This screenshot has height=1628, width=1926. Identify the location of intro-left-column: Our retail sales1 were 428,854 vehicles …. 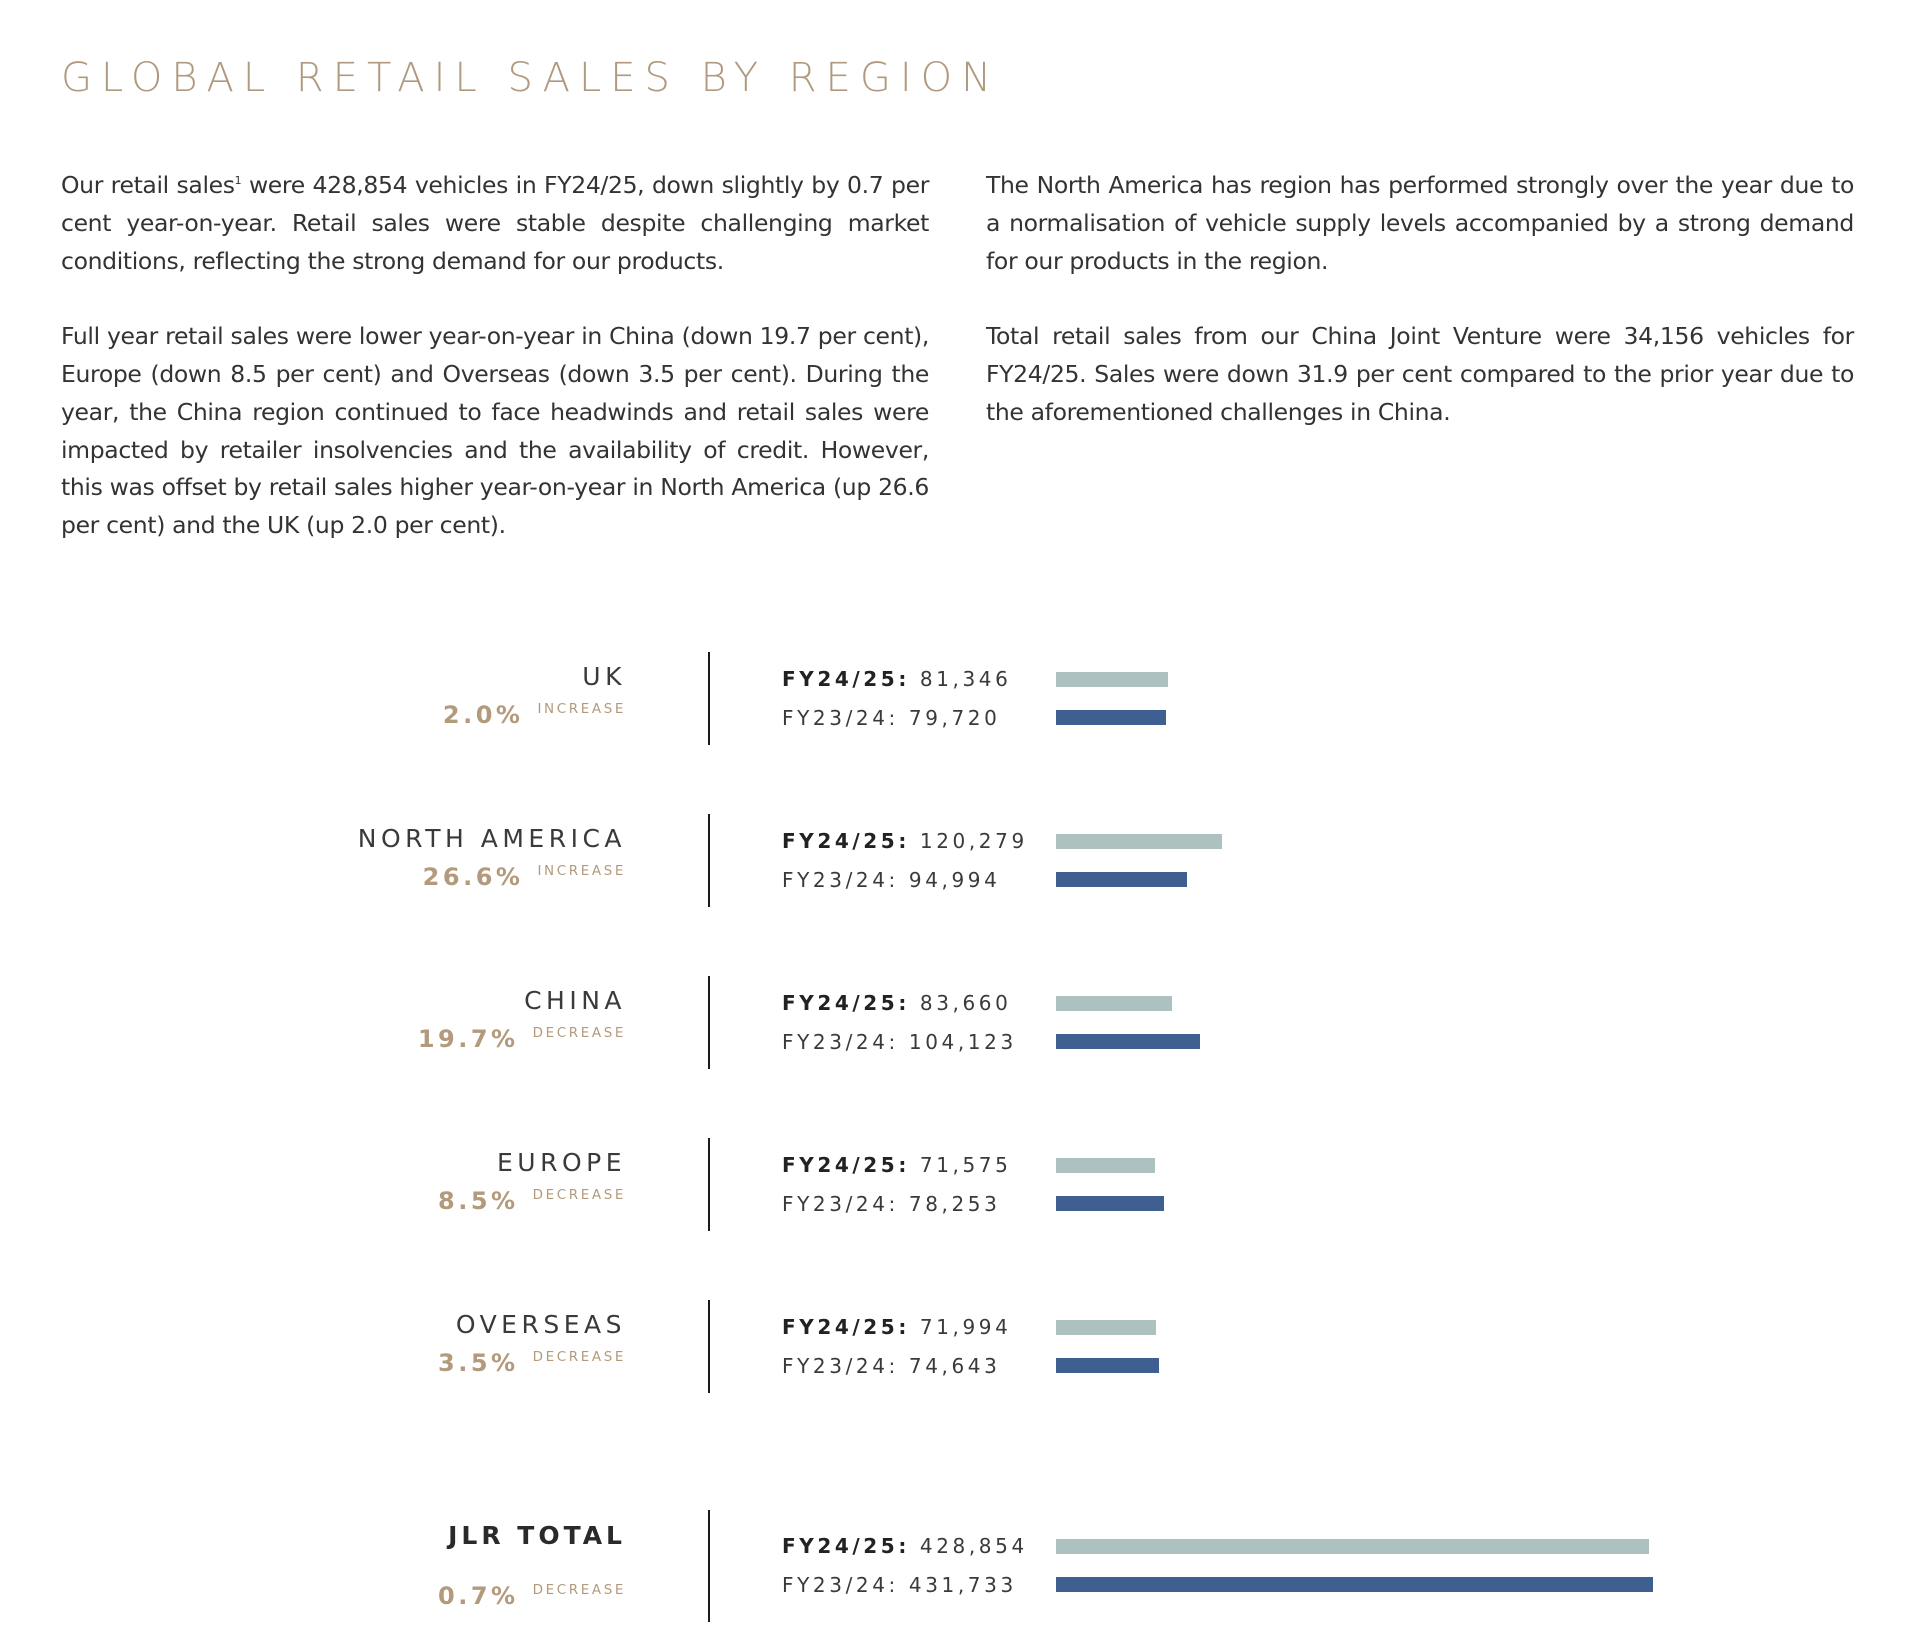
(495, 375).